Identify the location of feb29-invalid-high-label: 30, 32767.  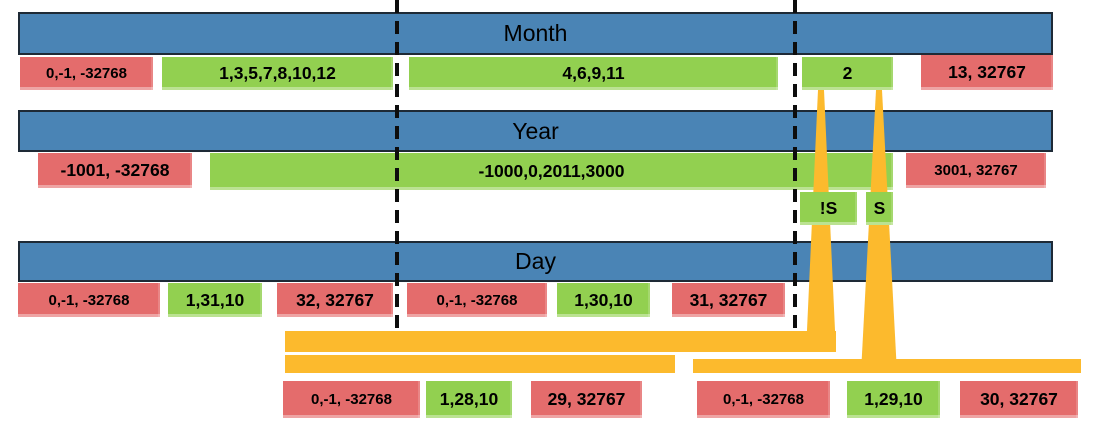
(1019, 399).